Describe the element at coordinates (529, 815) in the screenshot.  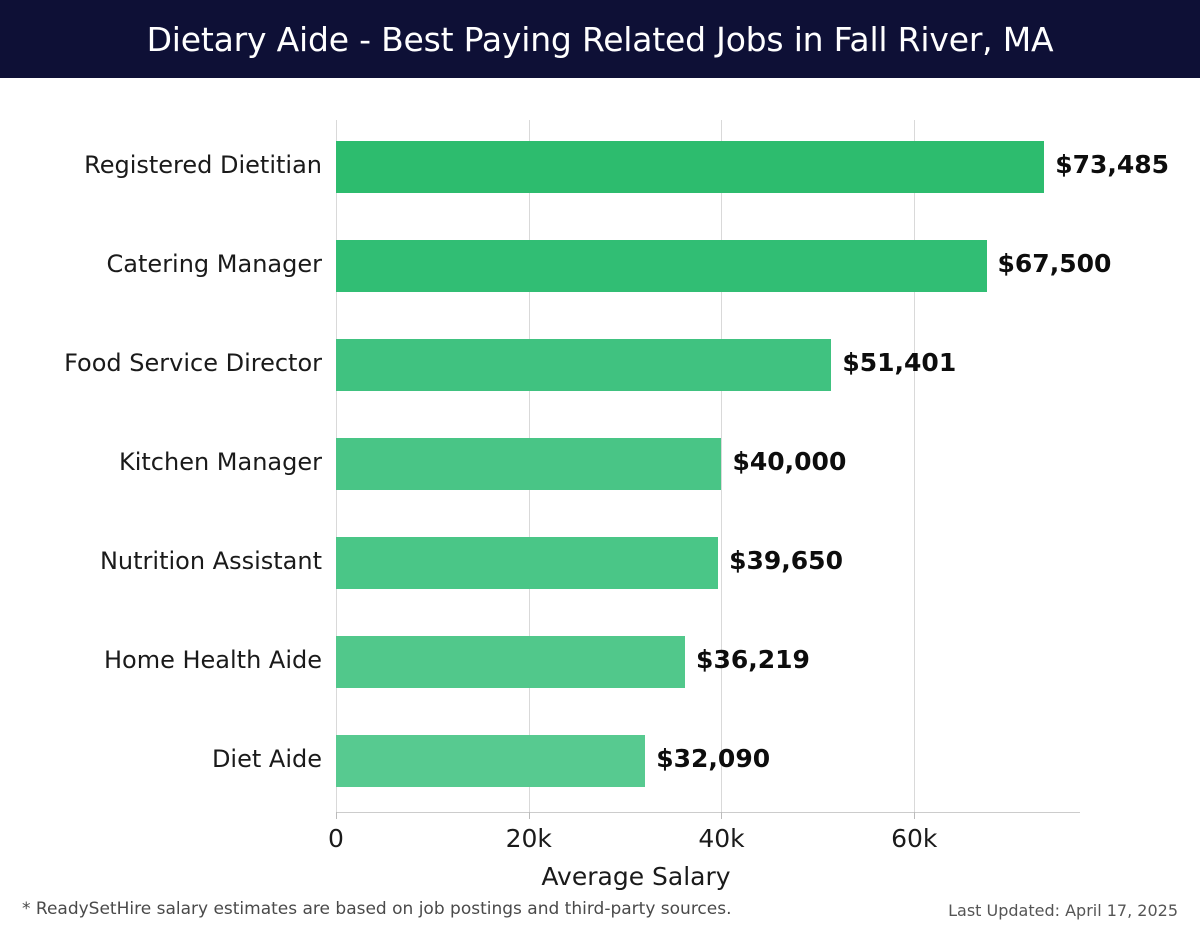
I see `x-tick-mark-20k` at that location.